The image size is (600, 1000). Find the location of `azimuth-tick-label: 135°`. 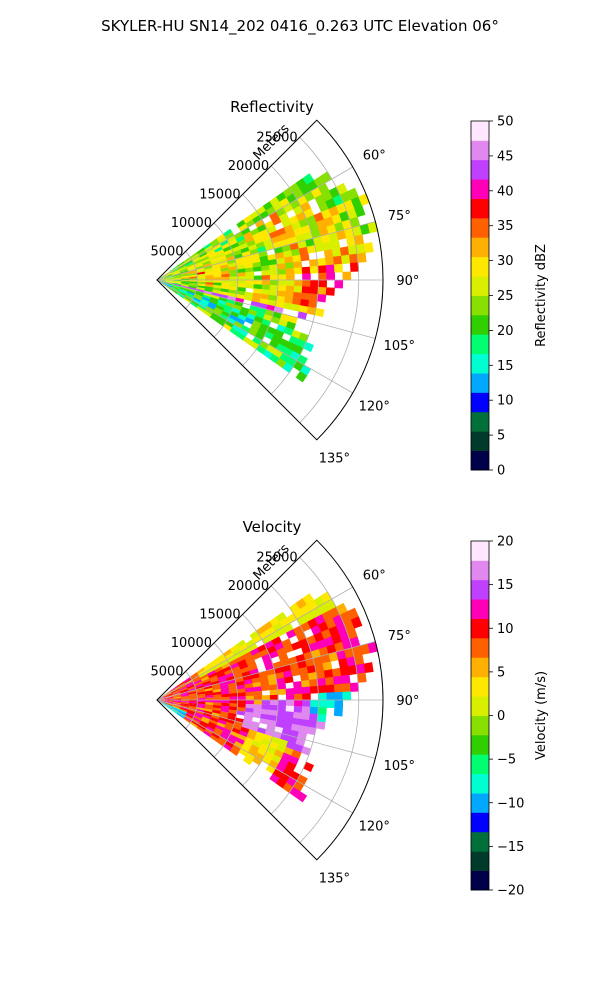

azimuth-tick-label: 135° is located at coordinates (334, 878).